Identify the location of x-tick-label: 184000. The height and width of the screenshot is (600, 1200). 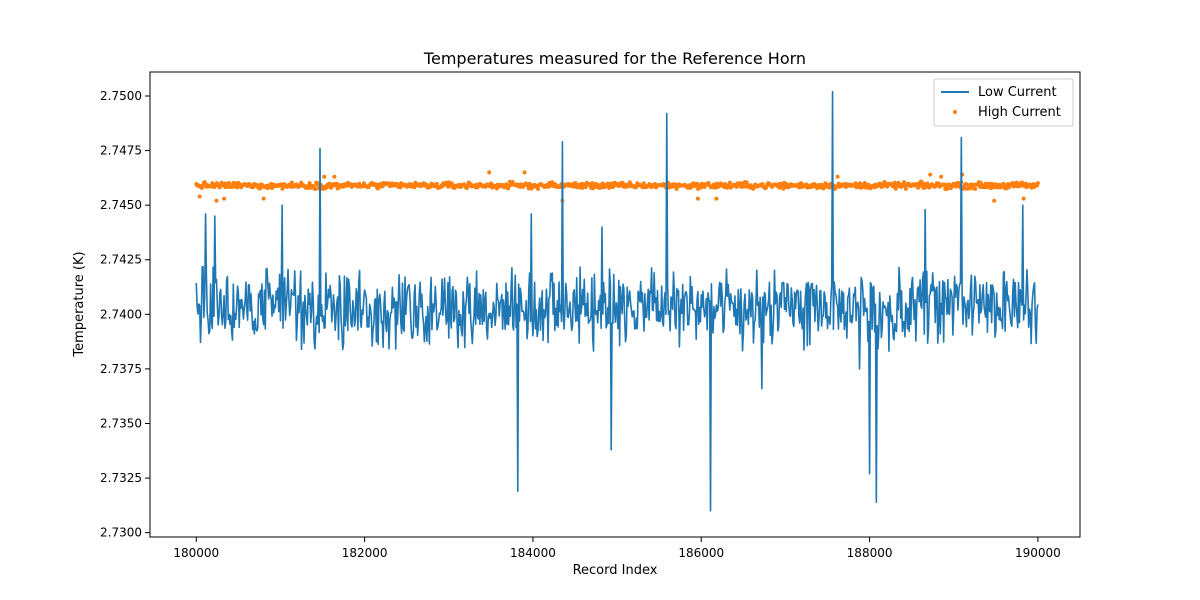
(533, 553).